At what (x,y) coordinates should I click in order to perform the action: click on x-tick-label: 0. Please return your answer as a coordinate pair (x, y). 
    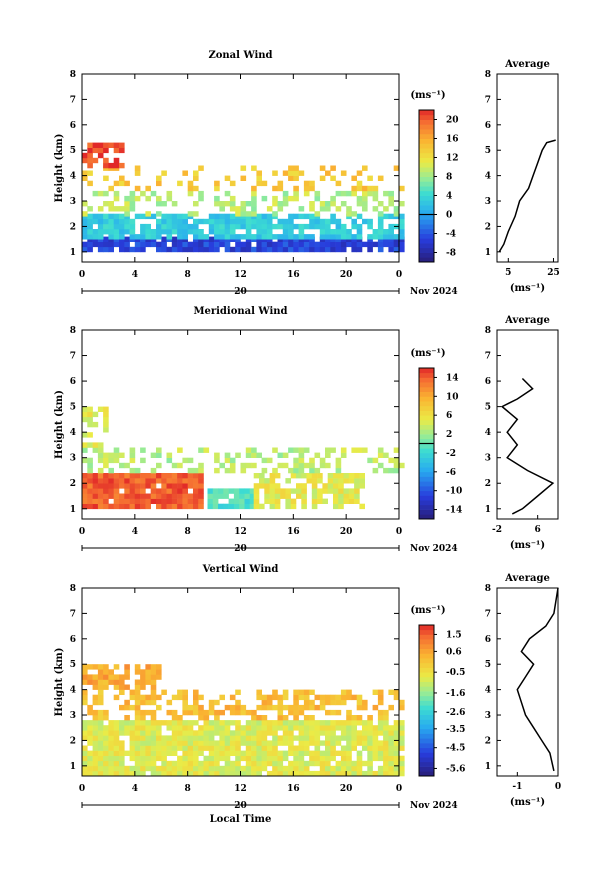
    Looking at the image, I should click on (82, 789).